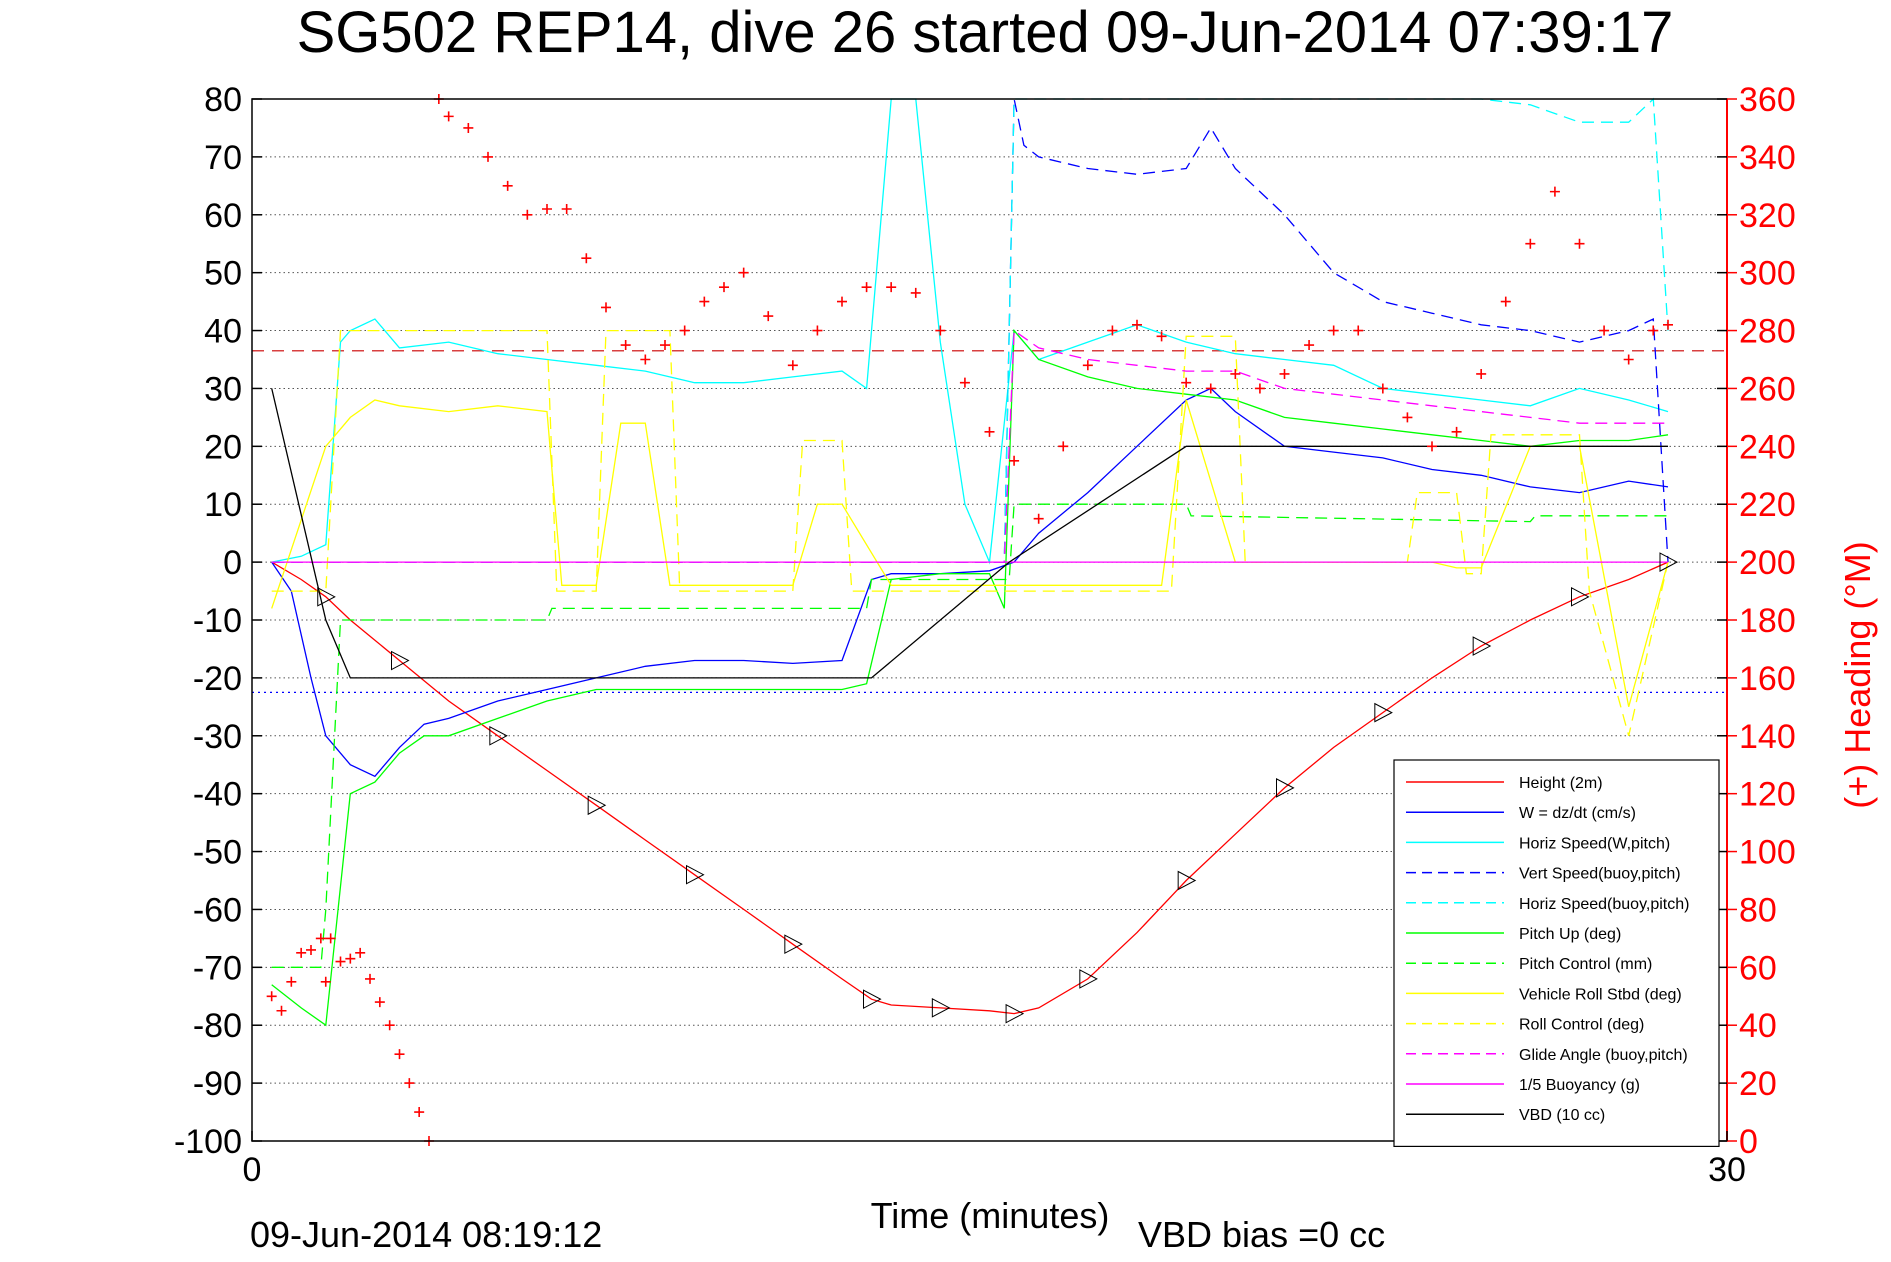 The width and height of the screenshot is (1891, 1262). What do you see at coordinates (1767, 216) in the screenshot?
I see `y2-tick-label: 320` at bounding box center [1767, 216].